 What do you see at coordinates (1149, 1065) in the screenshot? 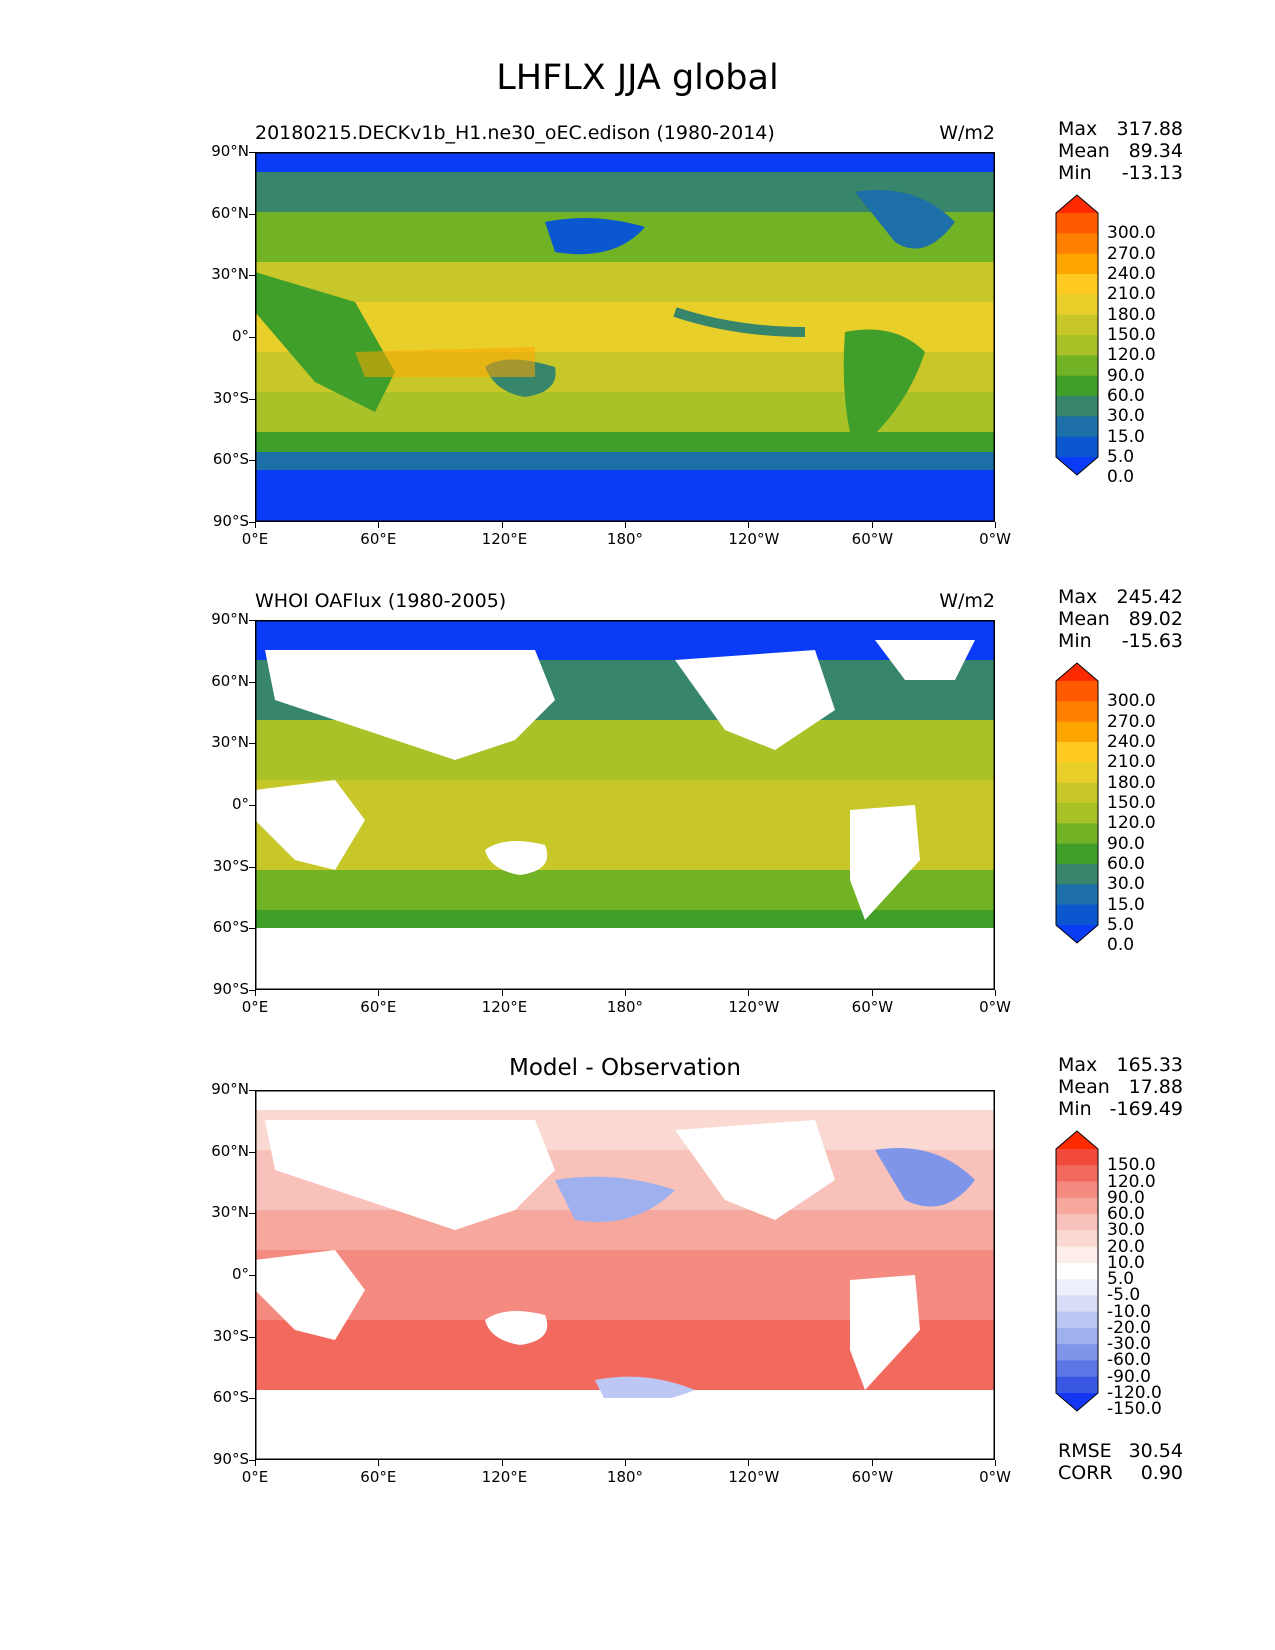
I see `stat-value: 165.33` at bounding box center [1149, 1065].